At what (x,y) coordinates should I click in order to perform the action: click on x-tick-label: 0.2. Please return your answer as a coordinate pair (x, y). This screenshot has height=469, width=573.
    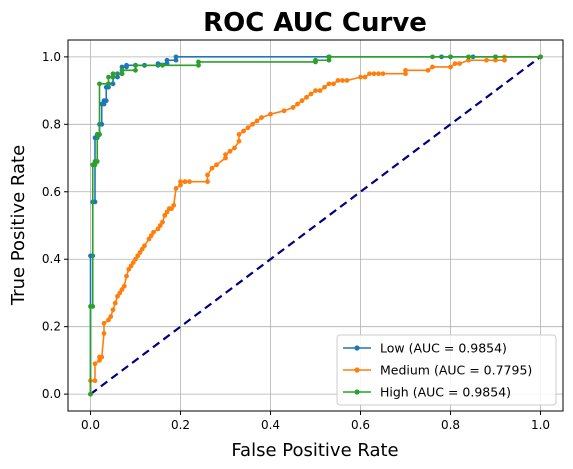
    Looking at the image, I should click on (180, 425).